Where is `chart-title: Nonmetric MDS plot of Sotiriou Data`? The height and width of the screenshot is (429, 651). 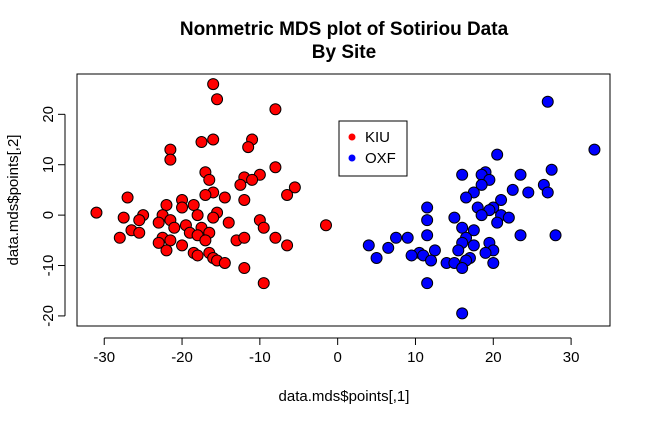
chart-title: Nonmetric MDS plot of Sotiriou Data is located at coordinates (344, 29).